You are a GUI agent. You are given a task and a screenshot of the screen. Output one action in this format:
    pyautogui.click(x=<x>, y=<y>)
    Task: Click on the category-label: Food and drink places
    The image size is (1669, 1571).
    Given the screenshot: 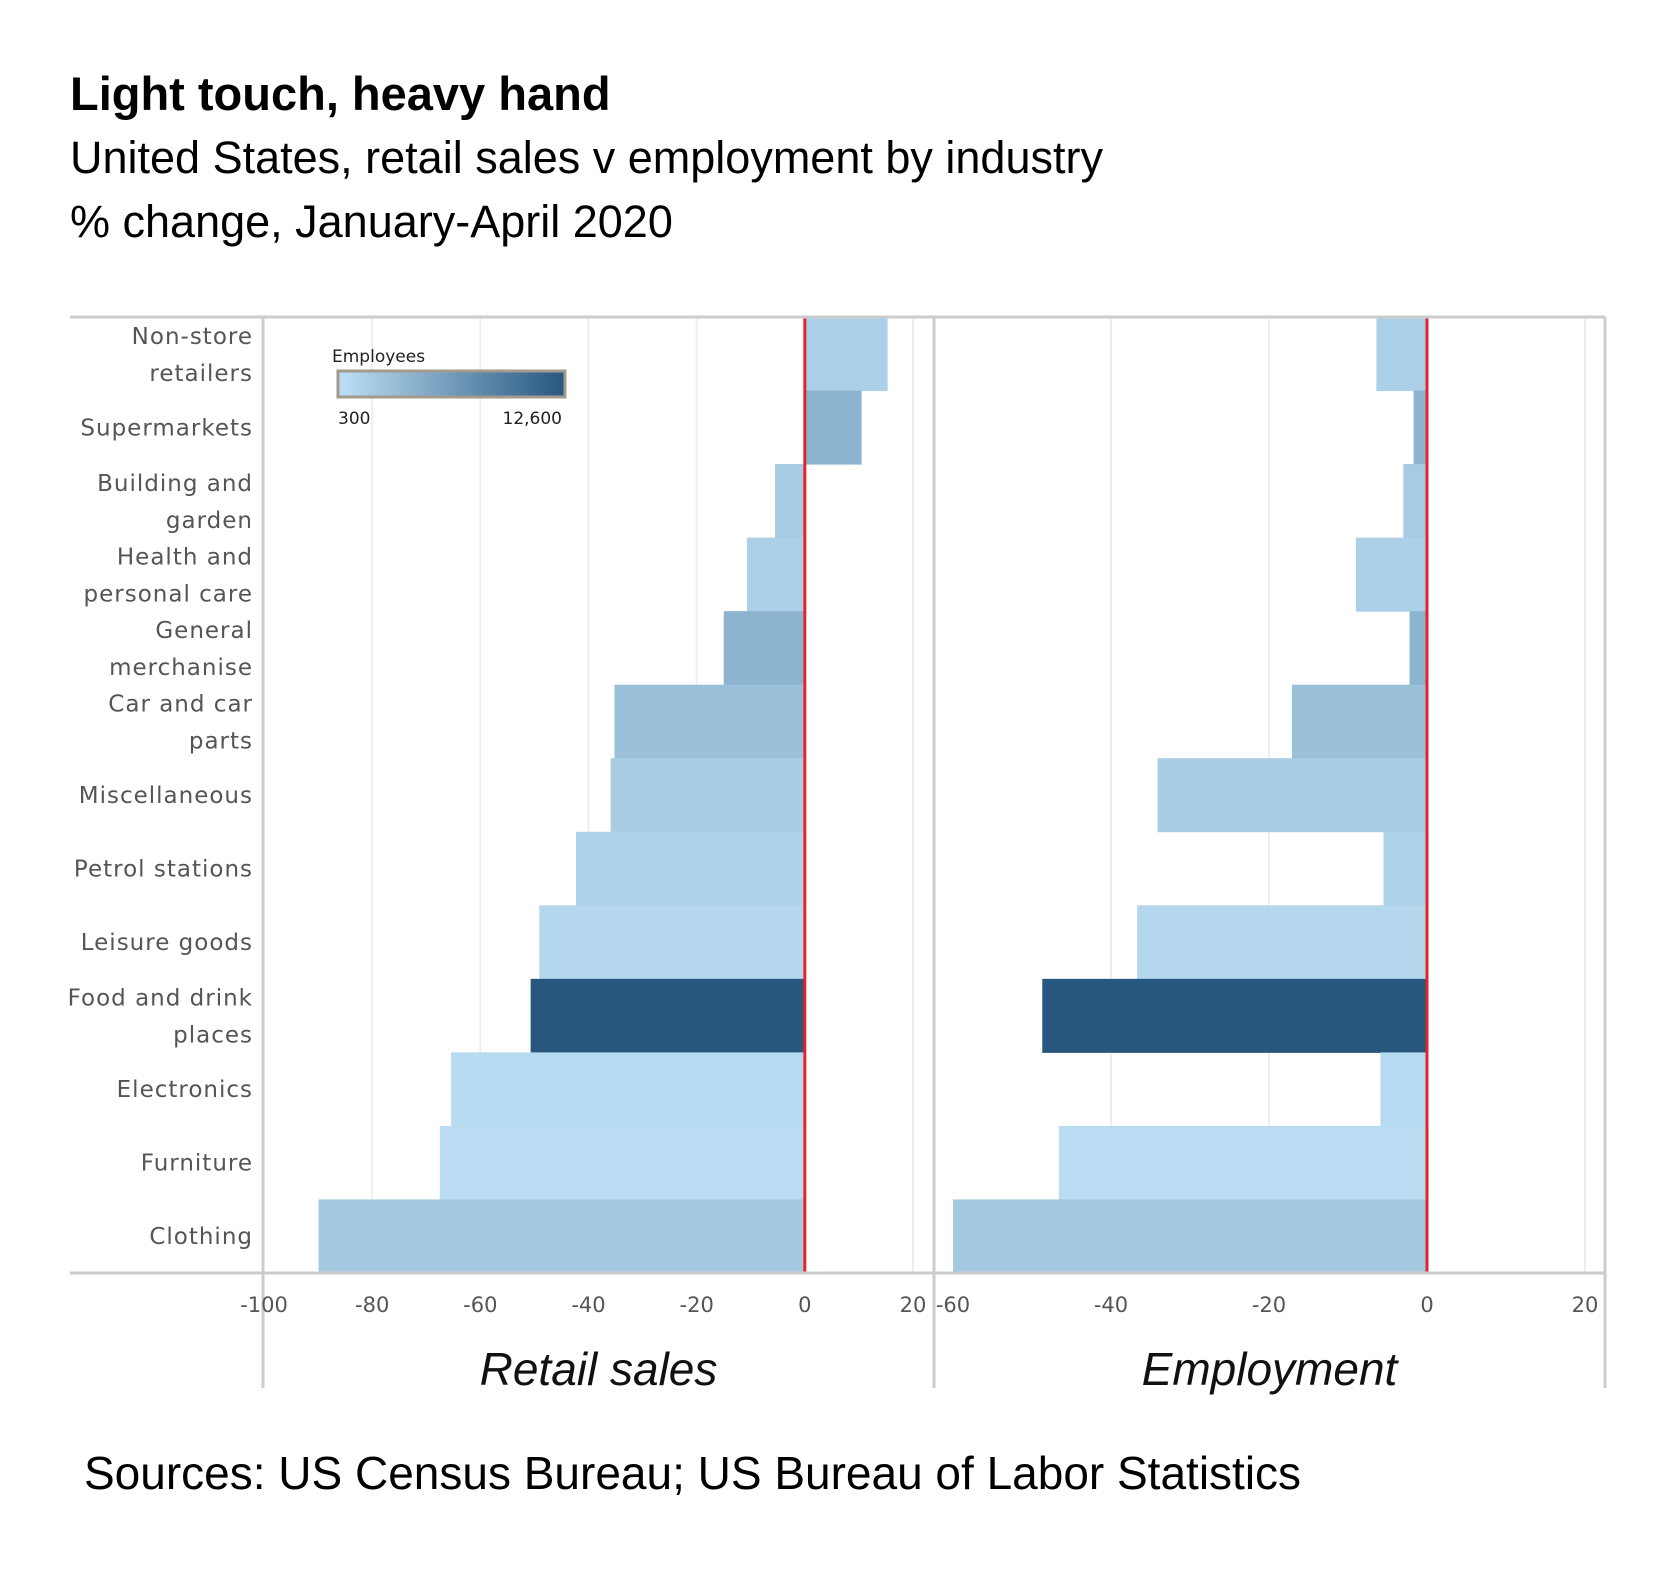 What is the action you would take?
    pyautogui.click(x=160, y=1017)
    